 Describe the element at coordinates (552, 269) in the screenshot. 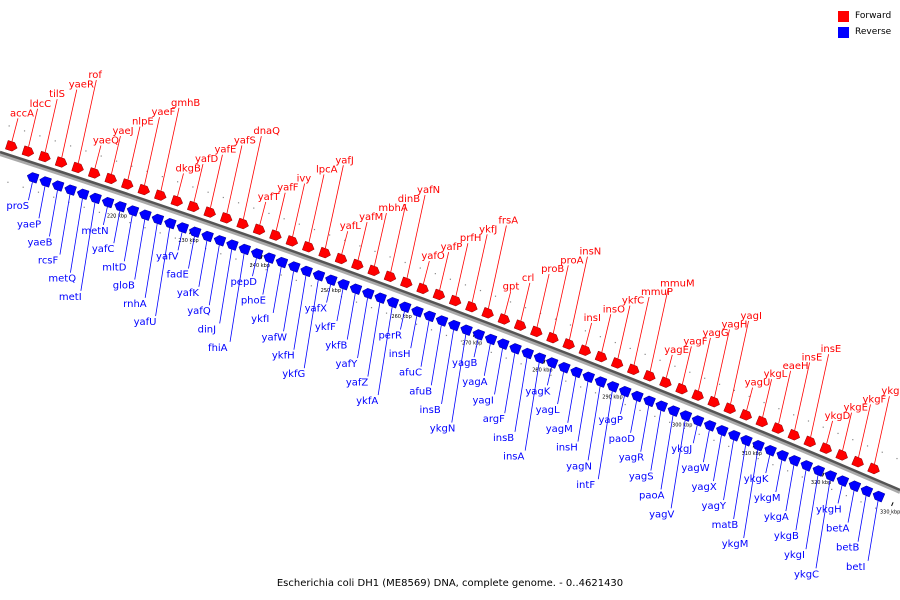

I see `forward-gene-label: proB` at that location.